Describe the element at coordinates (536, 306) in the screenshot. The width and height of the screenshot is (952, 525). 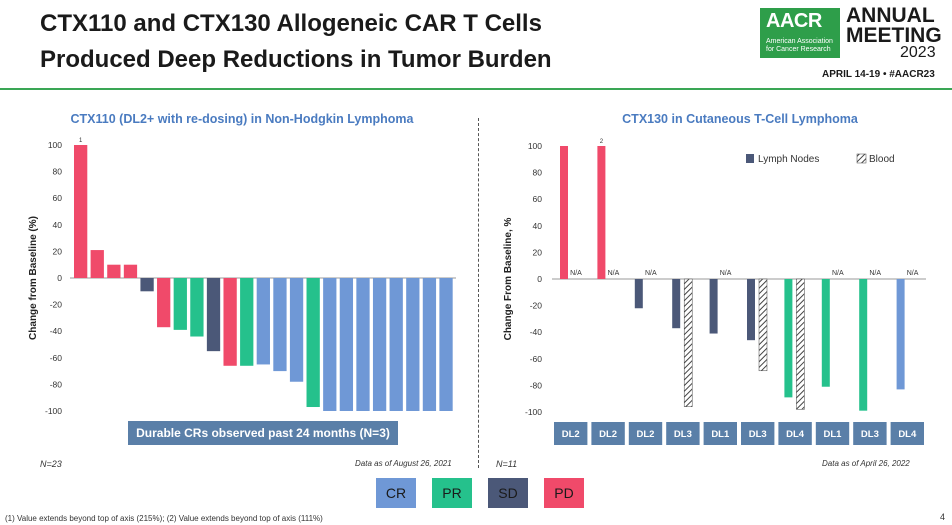
I see `right-y-tick-label: -20` at that location.